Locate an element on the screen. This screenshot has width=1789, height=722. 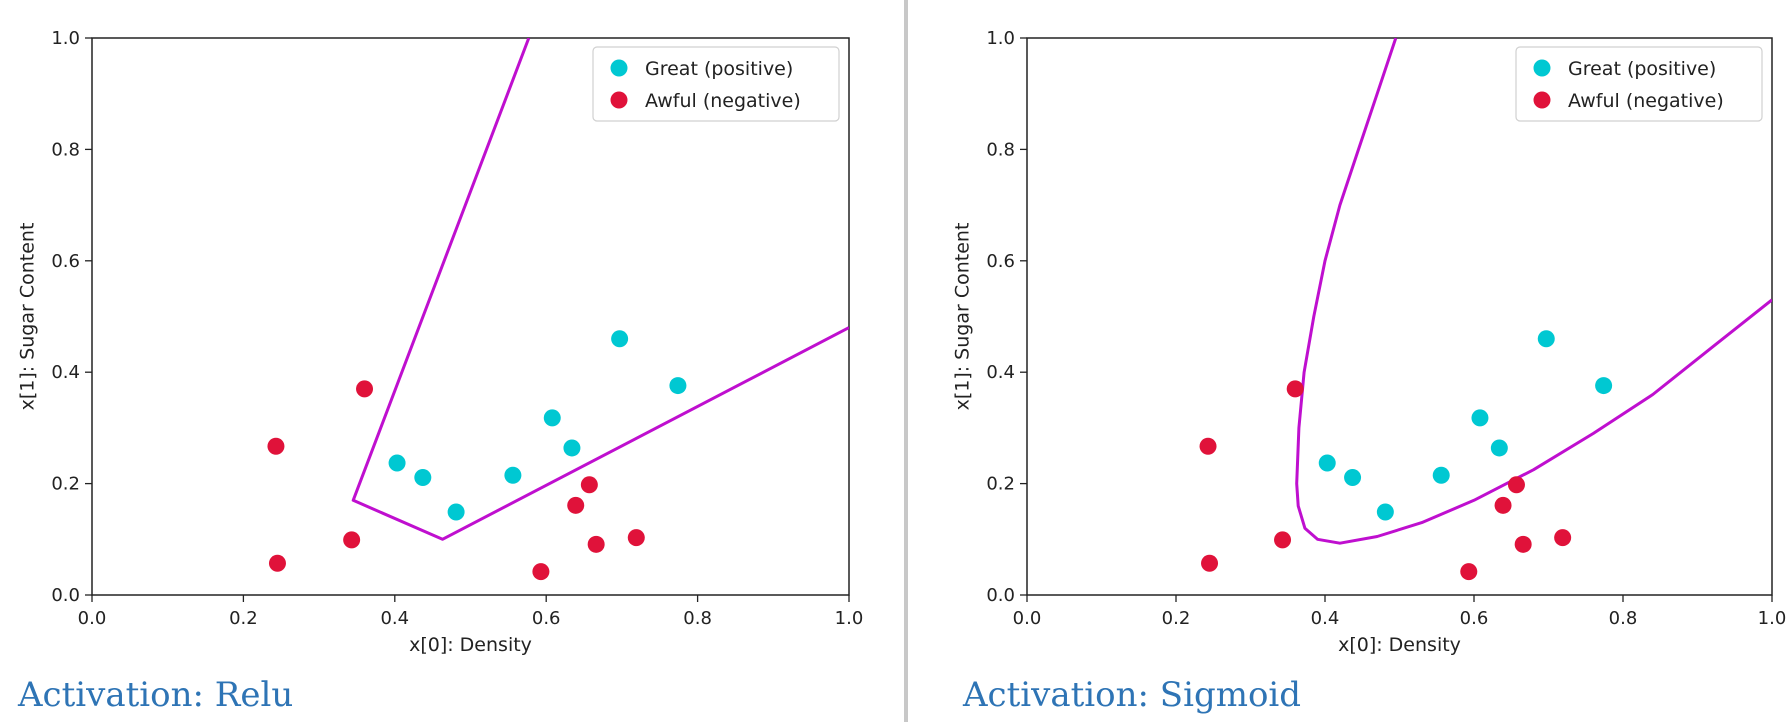
caption-relu: Activation: Relu is located at coordinates (155, 695).